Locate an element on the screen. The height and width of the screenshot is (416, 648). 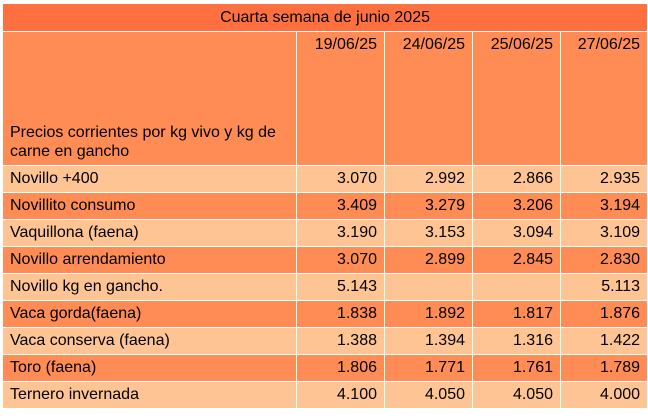
price-cell: 1.422 is located at coordinates (603, 341).